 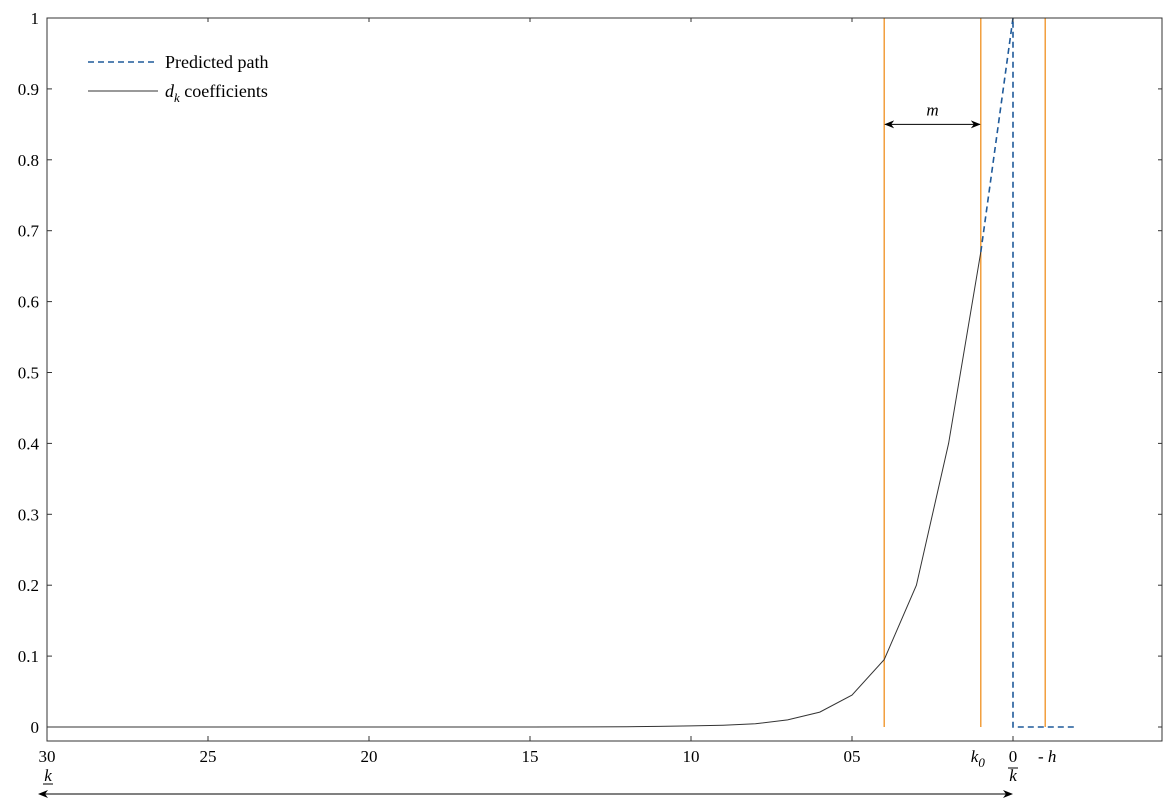 I want to click on y-tick-label-9: 0.9, so click(x=28, y=89).